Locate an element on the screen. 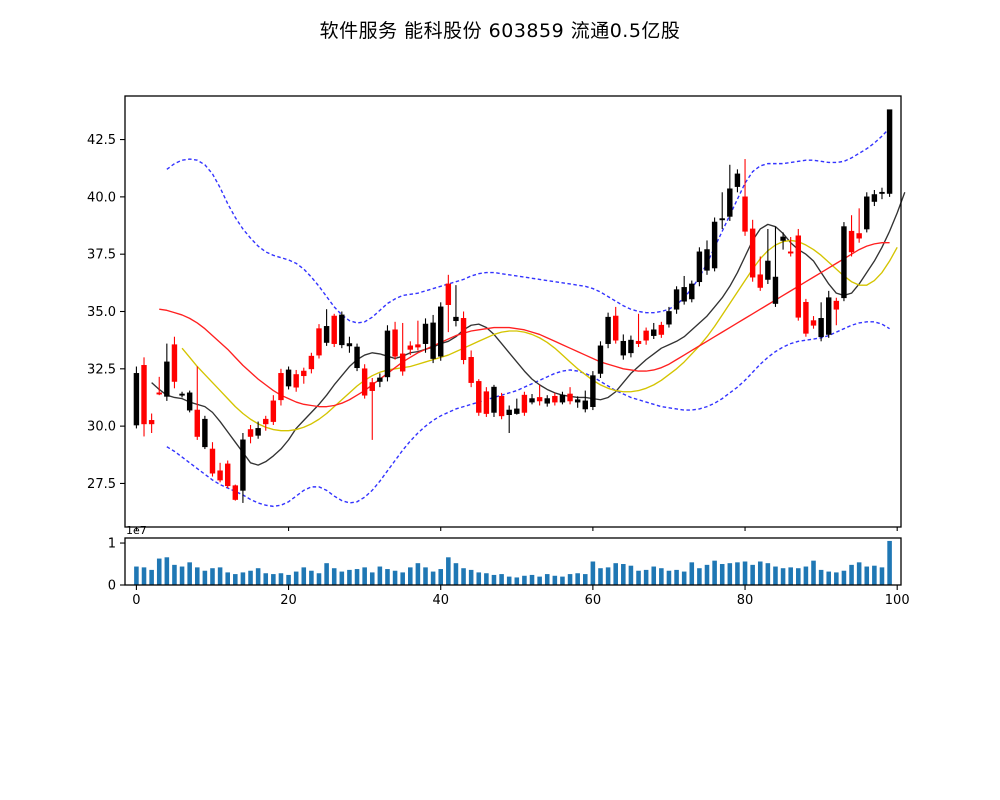 This screenshot has height=800, width=1000. volume-x-tick-label: 100 is located at coordinates (897, 600).